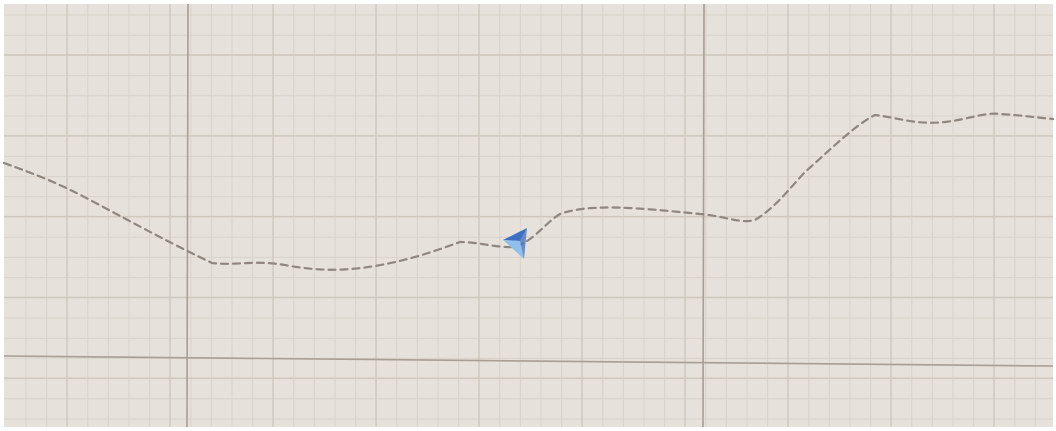 This screenshot has width=1056, height=431. Describe the element at coordinates (528, 361) in the screenshot. I see `major-horizontal-line` at that location.